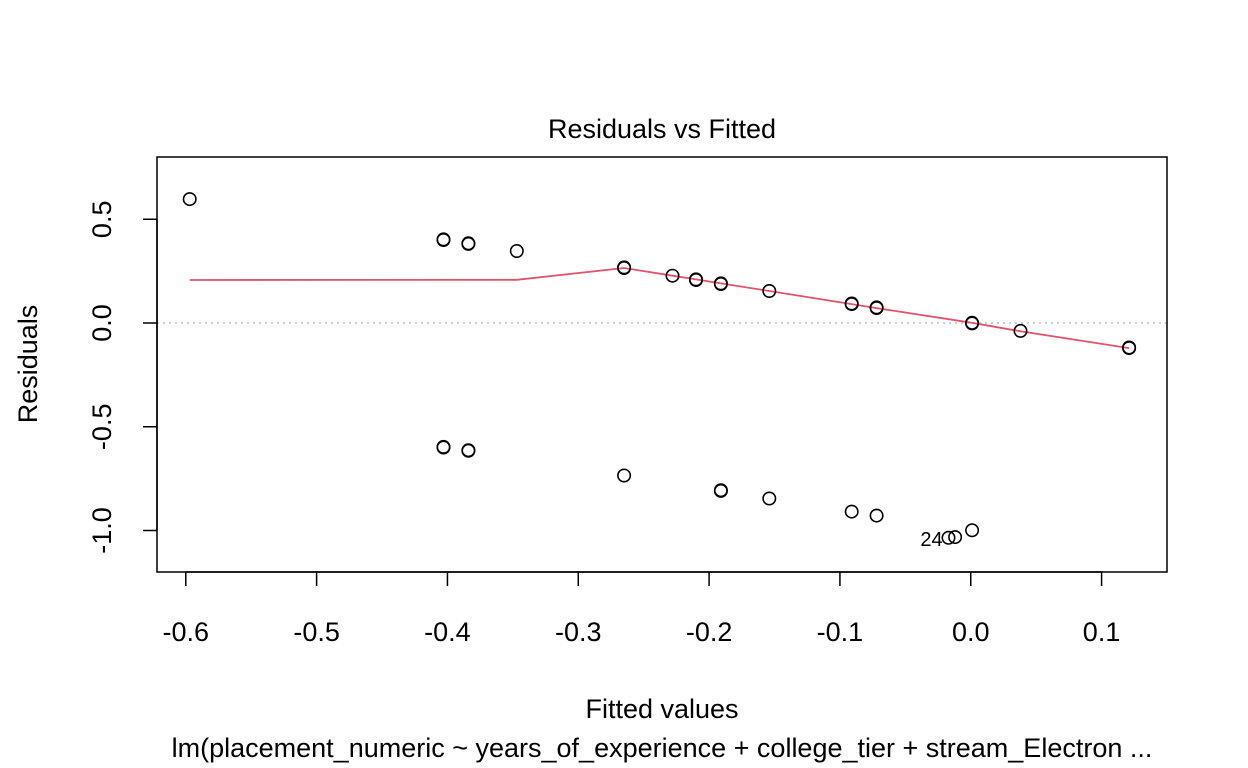  Describe the element at coordinates (578, 632) in the screenshot. I see `x-tick-label: -0.3` at that location.